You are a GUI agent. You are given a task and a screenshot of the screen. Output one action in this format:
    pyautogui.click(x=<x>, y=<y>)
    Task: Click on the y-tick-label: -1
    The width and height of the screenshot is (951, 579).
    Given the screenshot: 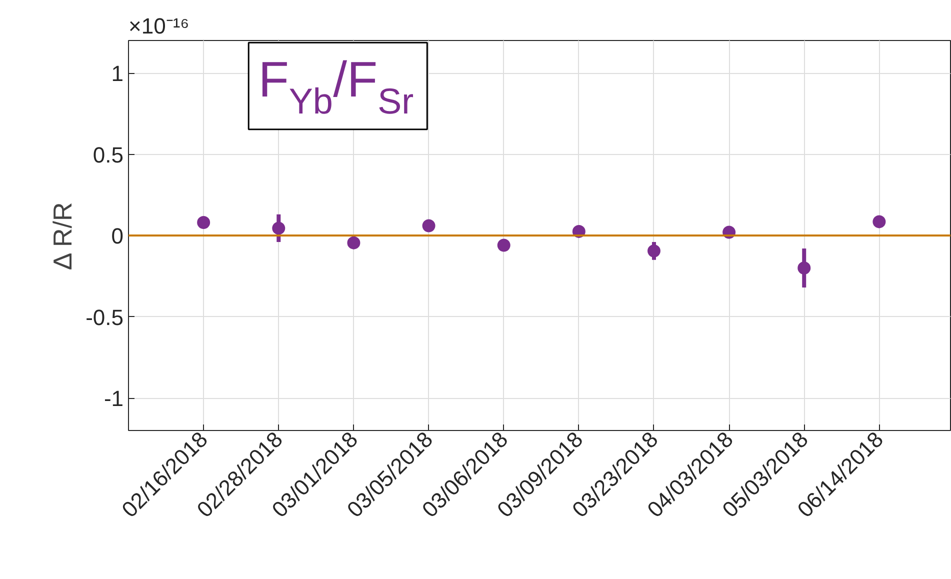 What is the action you would take?
    pyautogui.click(x=114, y=398)
    